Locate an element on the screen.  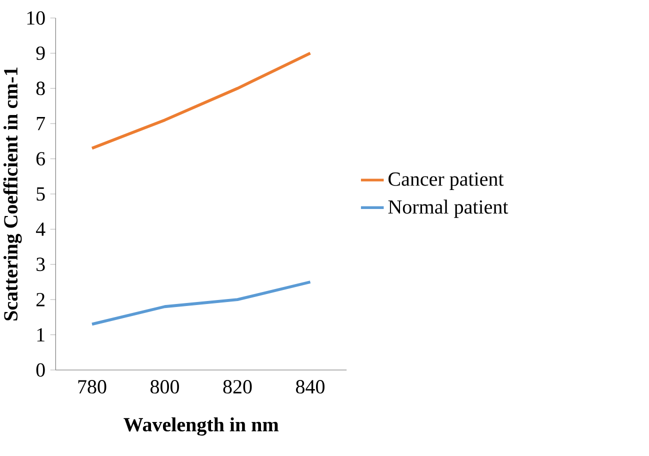
y-tick-label: 5 is located at coordinates (40, 194).